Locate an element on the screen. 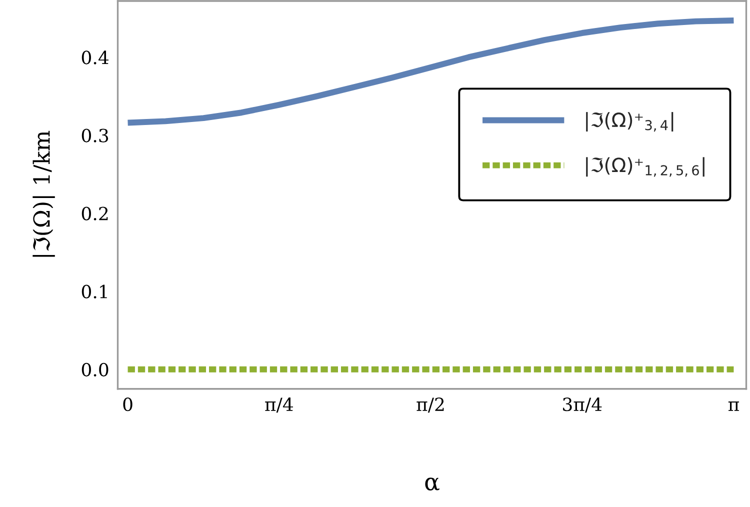 The image size is (750, 507). x-tick-label: π is located at coordinates (733, 406).